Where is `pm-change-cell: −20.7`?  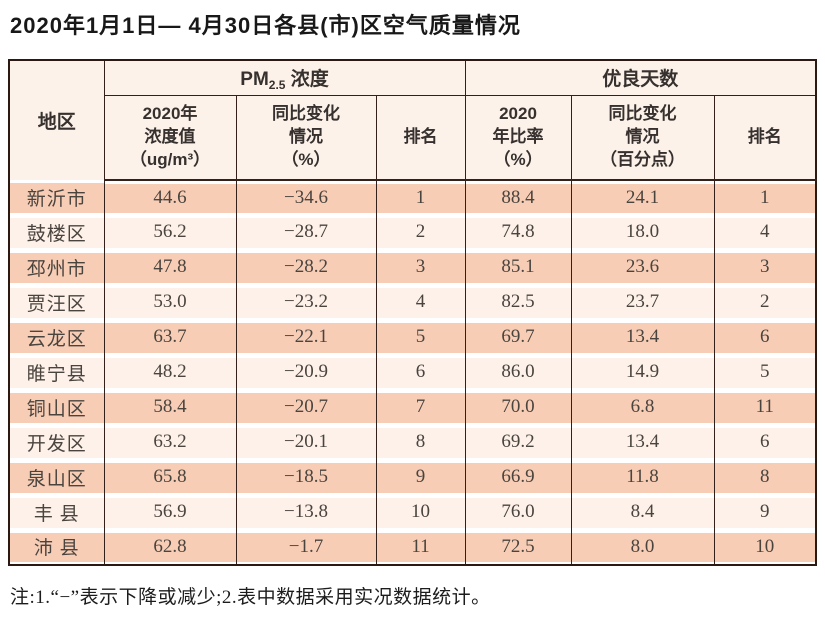 pm-change-cell: −20.7 is located at coordinates (306, 407).